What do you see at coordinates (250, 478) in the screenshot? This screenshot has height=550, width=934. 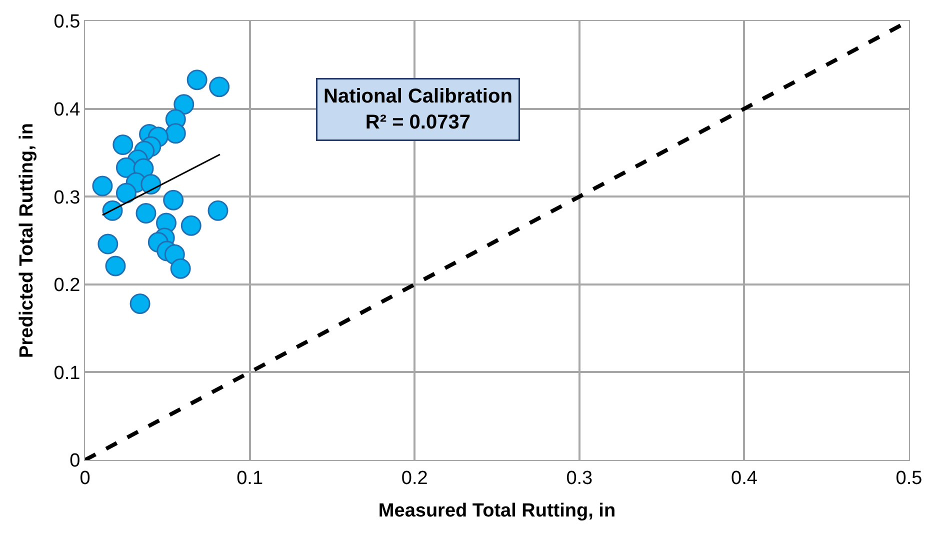 I see `x-tick-label: 0.1` at bounding box center [250, 478].